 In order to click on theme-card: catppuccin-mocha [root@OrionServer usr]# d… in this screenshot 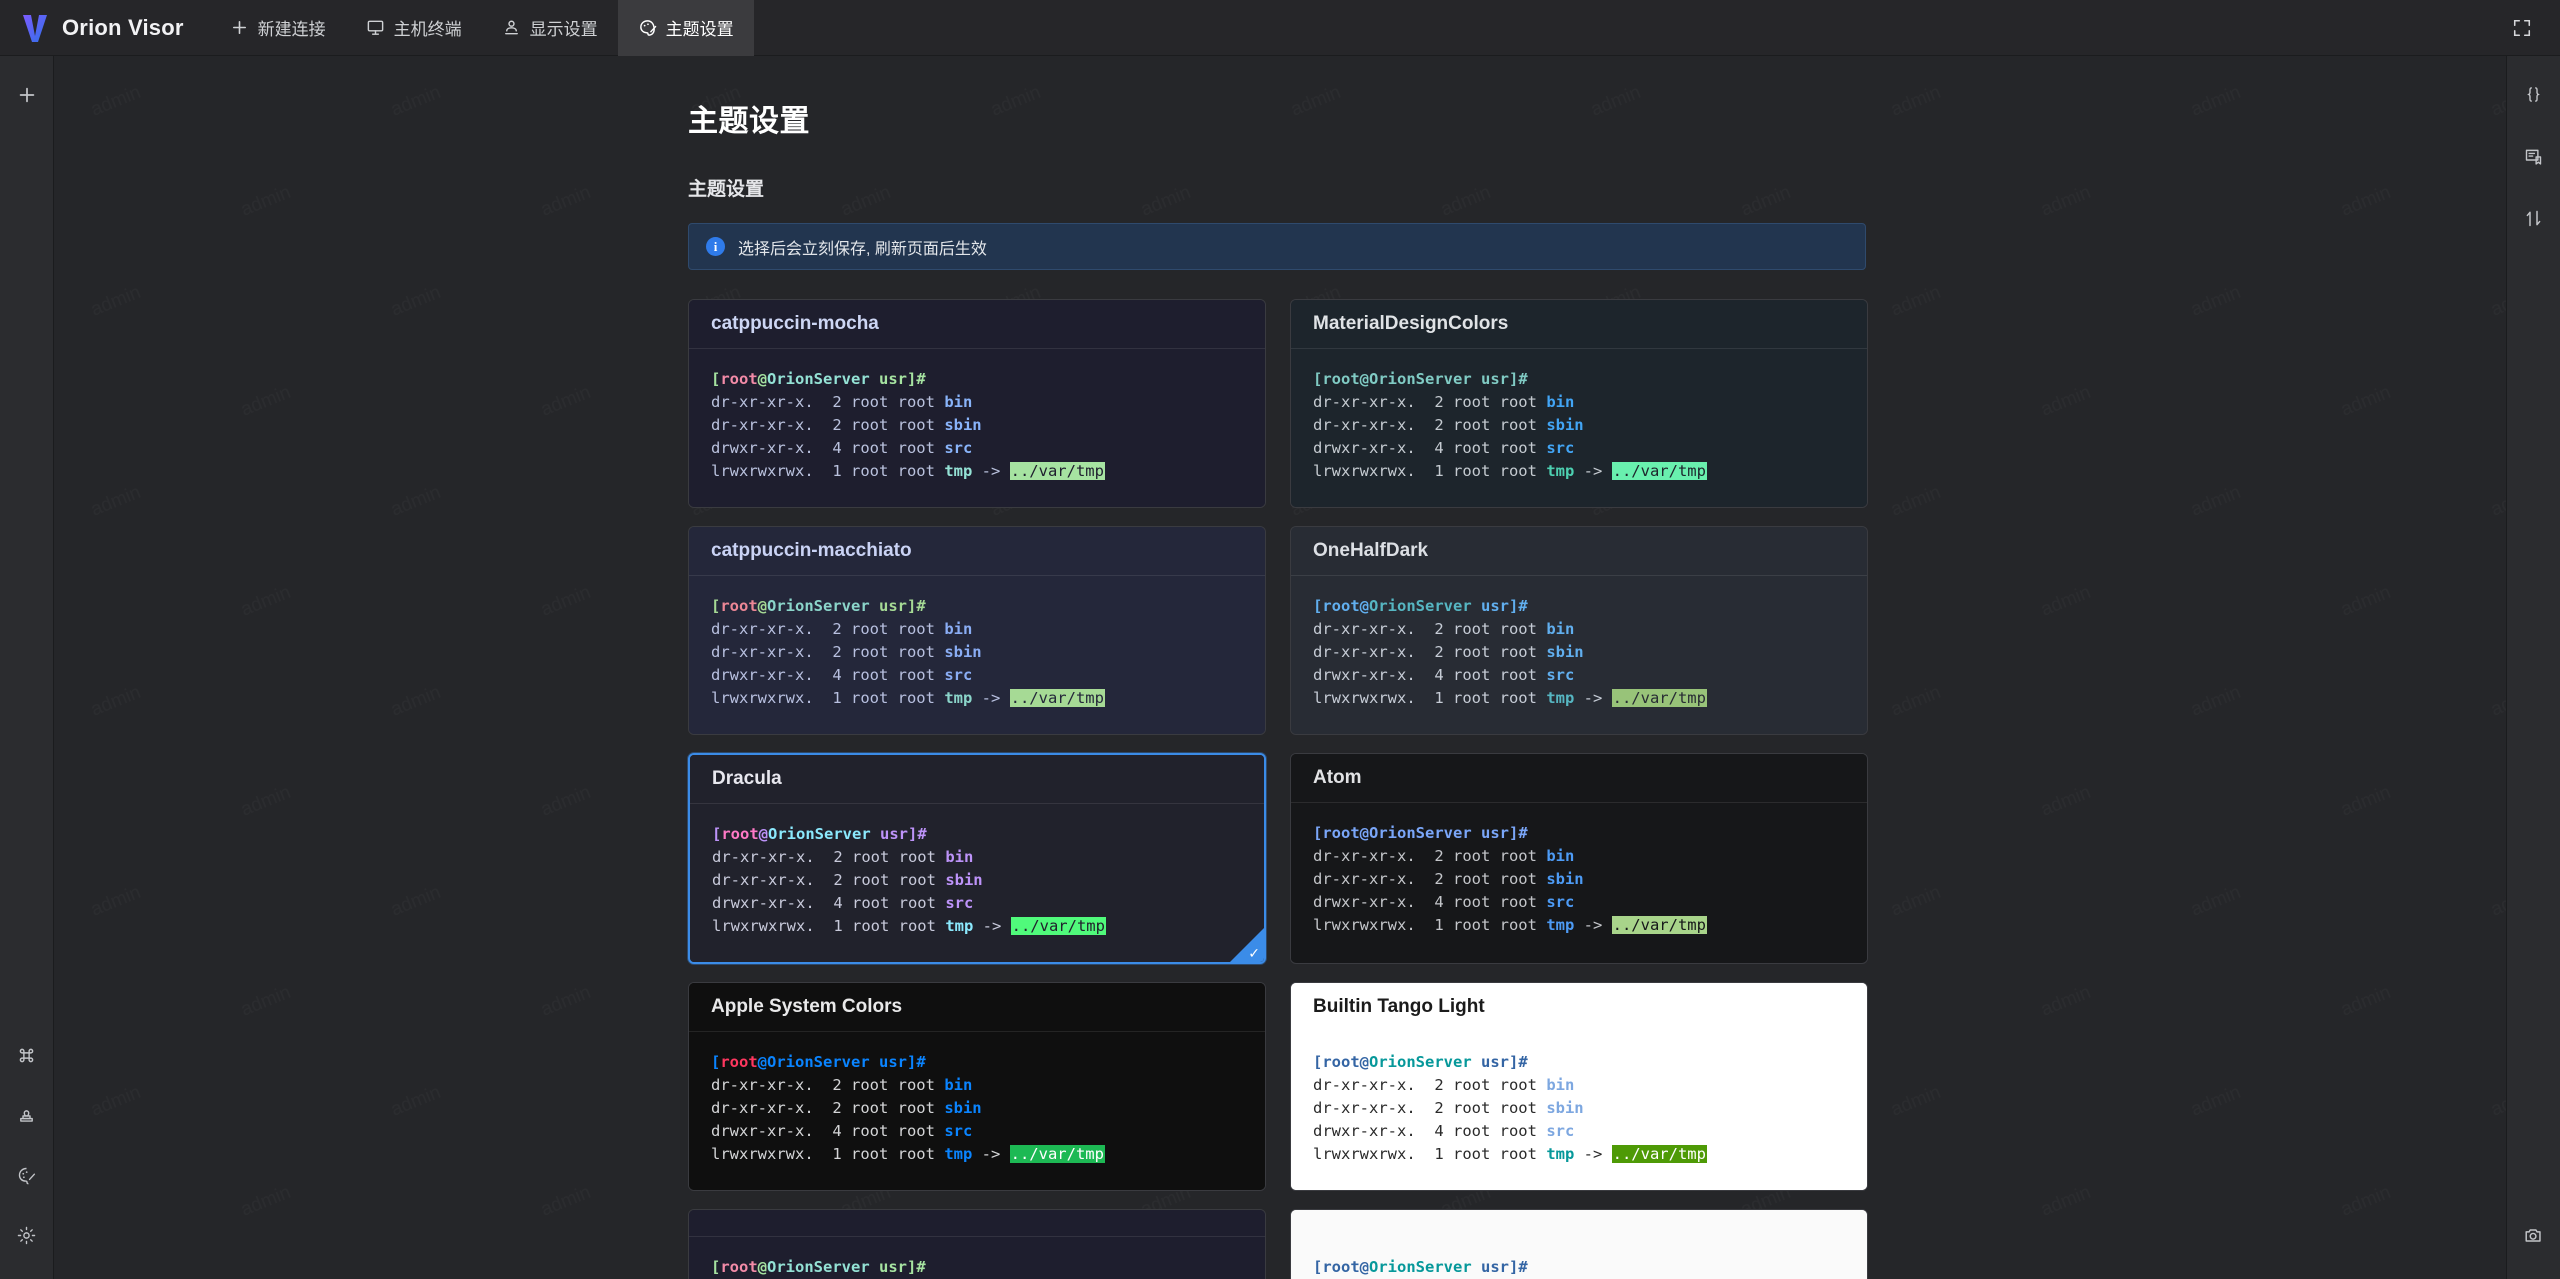, I will do `click(977, 403)`.